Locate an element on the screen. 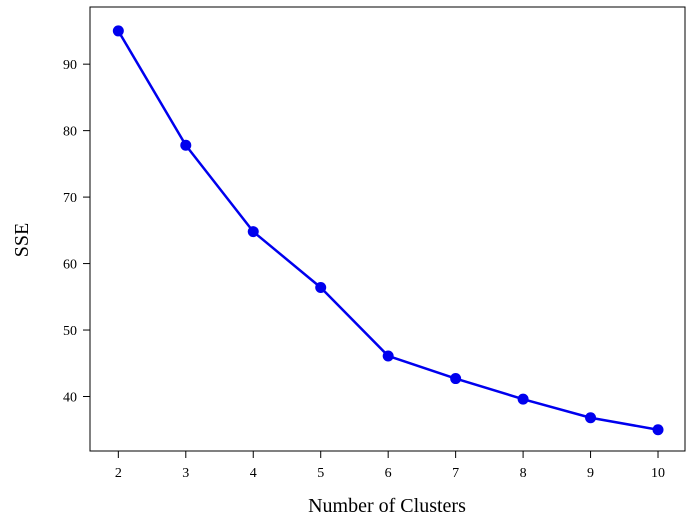 This screenshot has height=532, width=695. x-tick-label: 9 is located at coordinates (590, 473).